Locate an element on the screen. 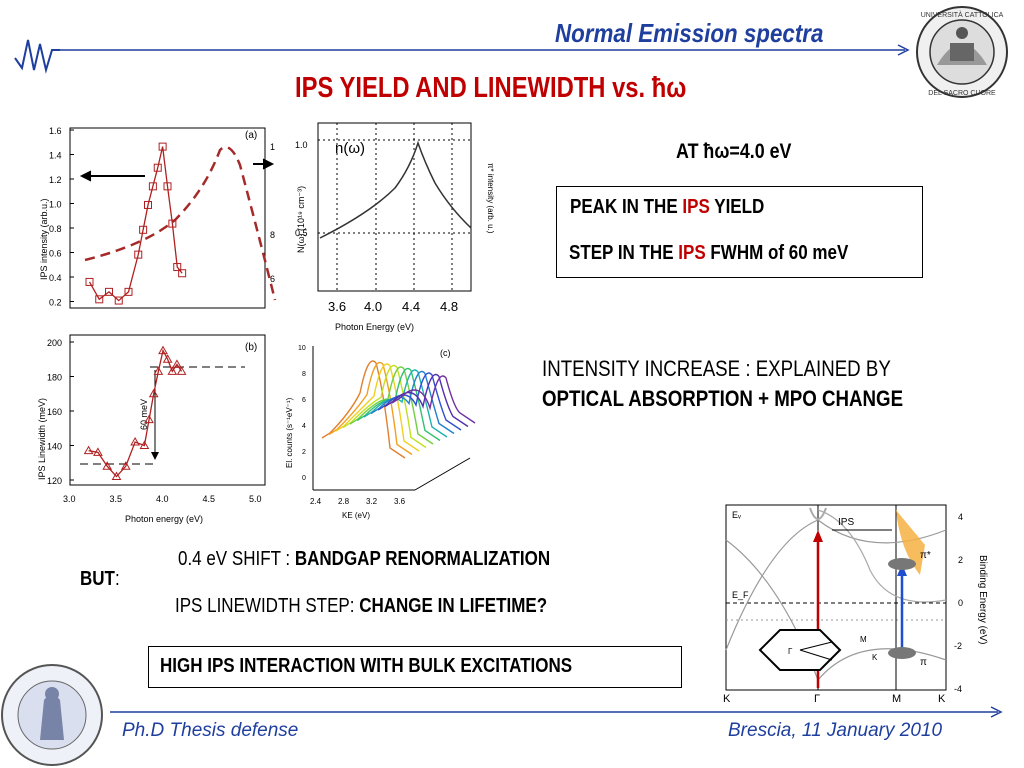  plot-c-ytick: 2 is located at coordinates (304, 452).